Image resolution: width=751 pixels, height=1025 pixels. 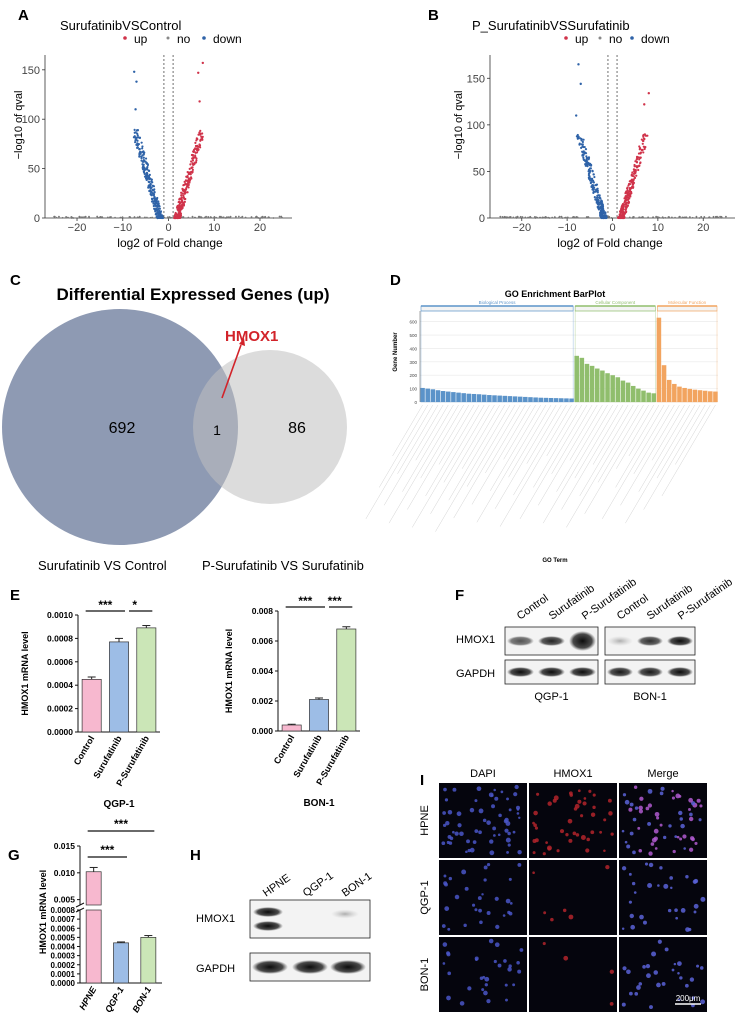 I want to click on cell-line-label: QGP-1, so click(x=119, y=804).